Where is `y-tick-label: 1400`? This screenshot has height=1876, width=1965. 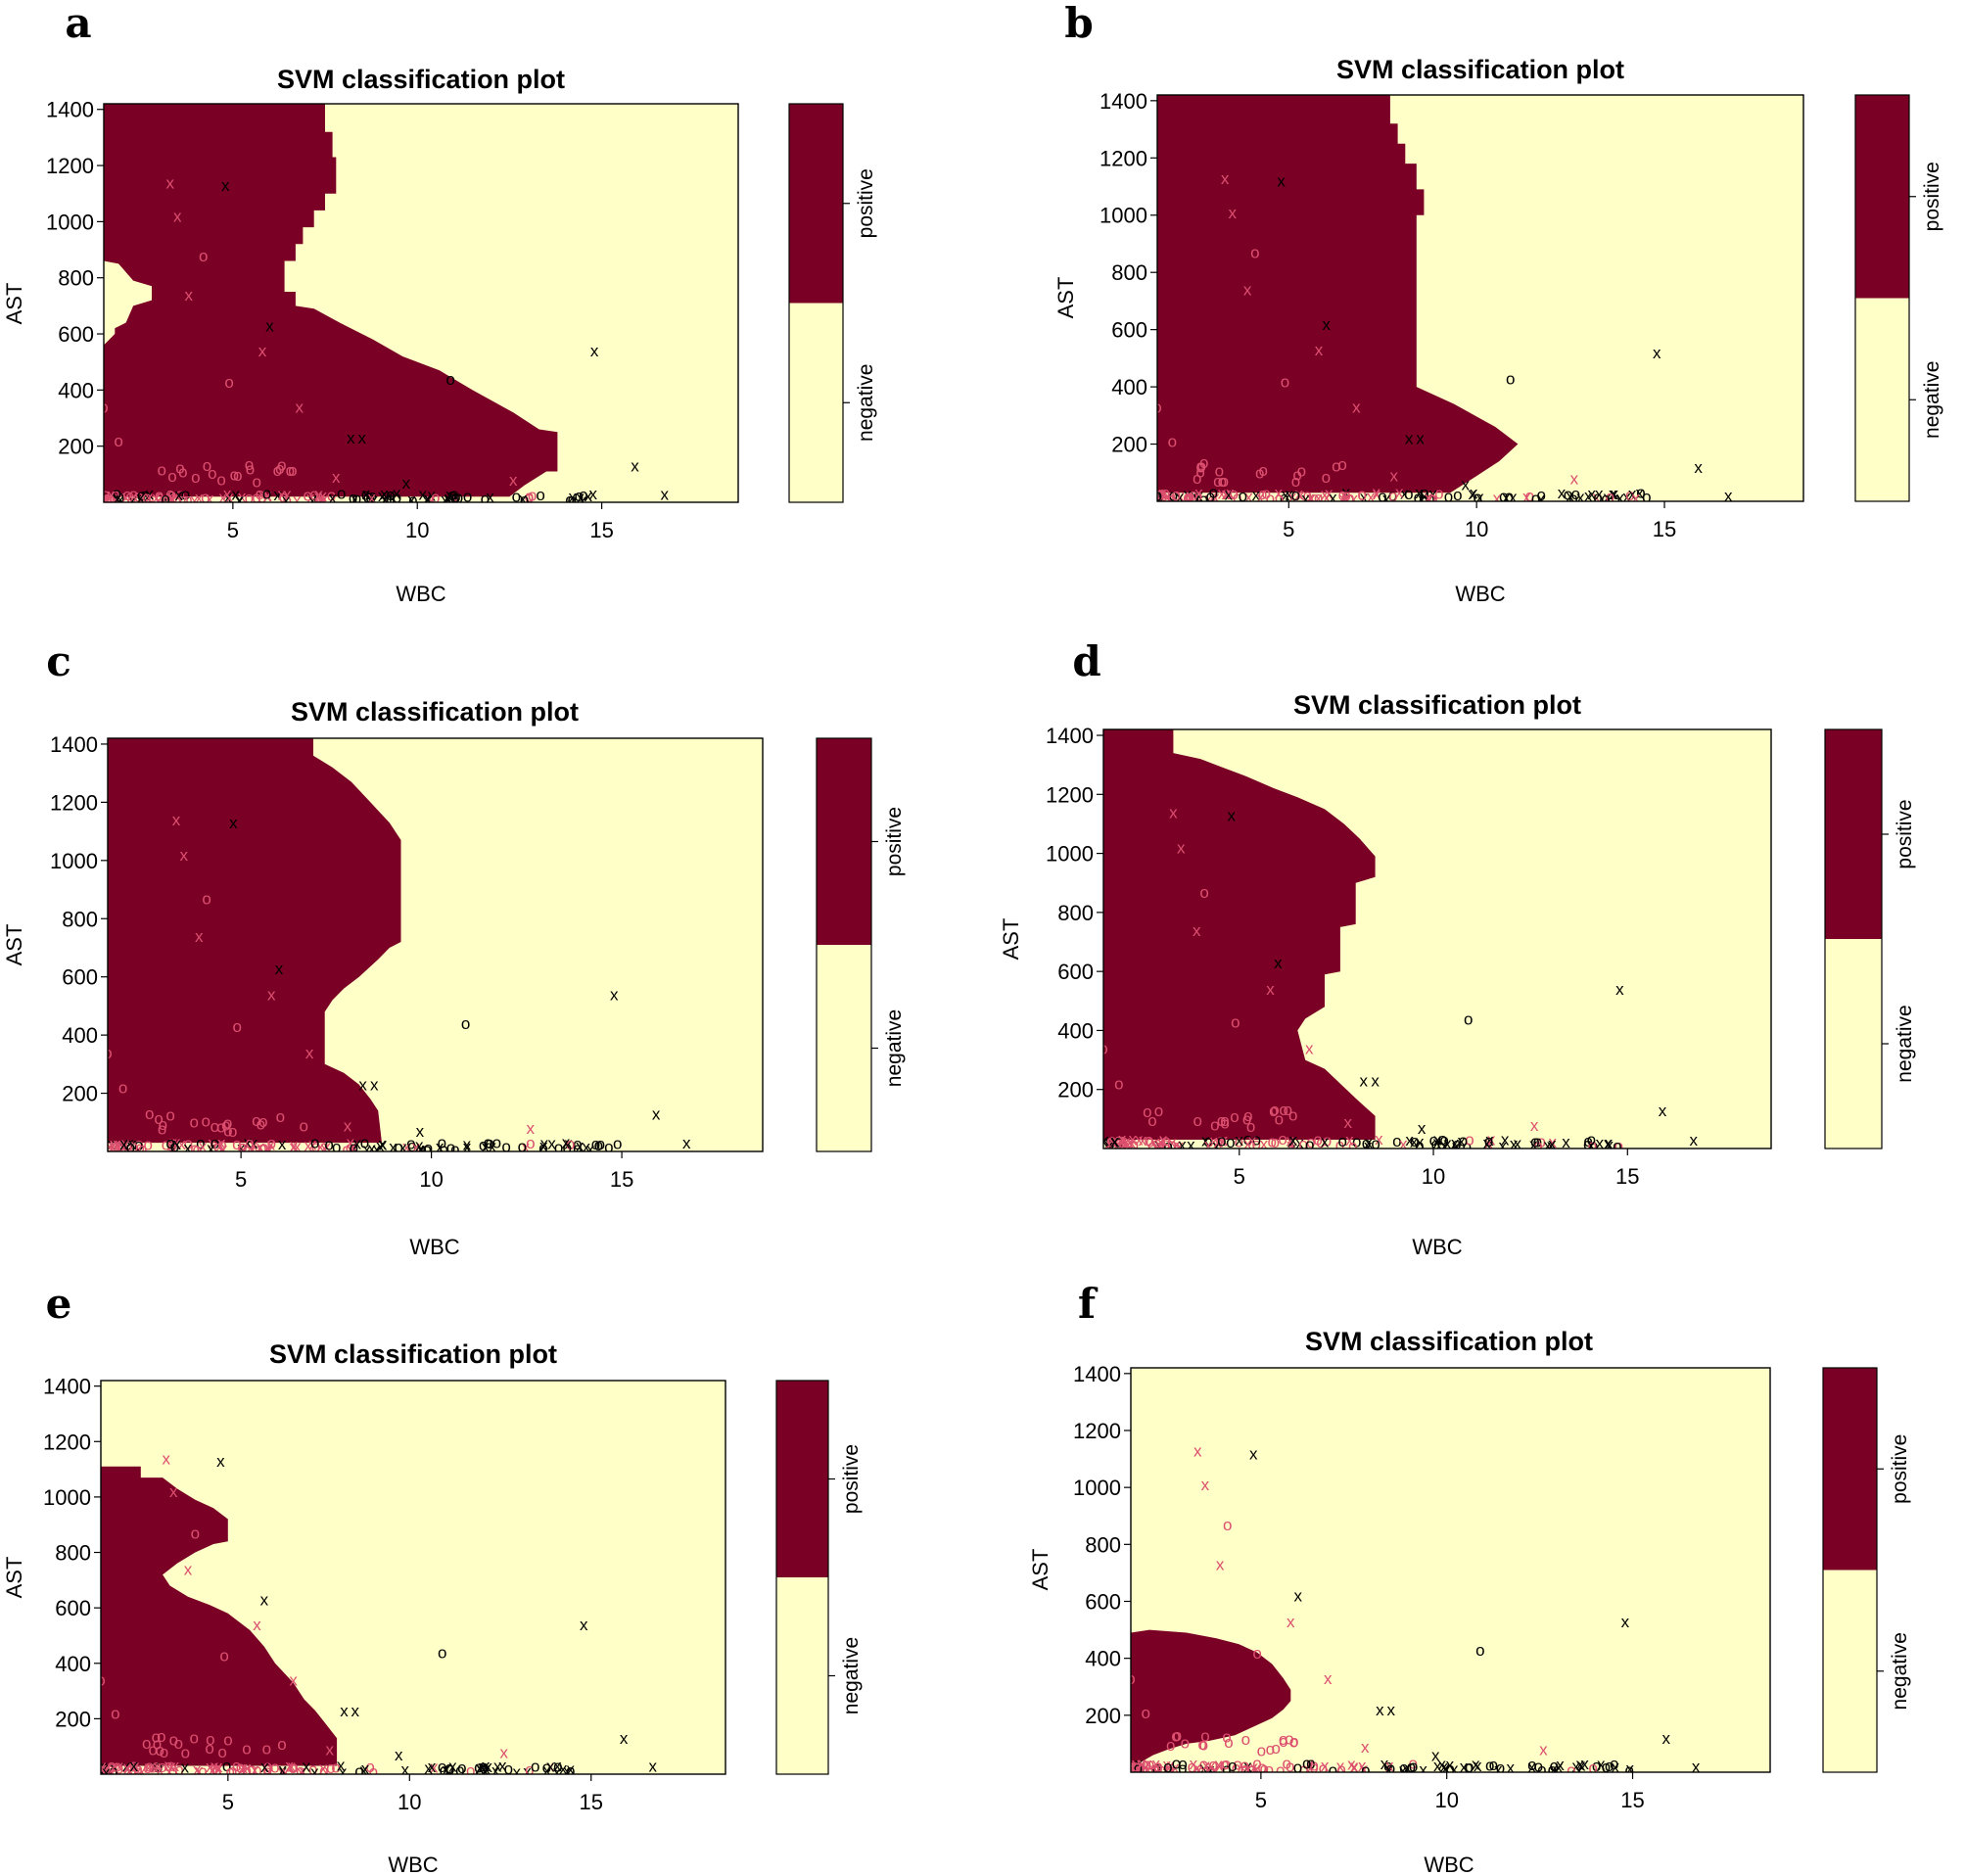
y-tick-label: 1400 is located at coordinates (70, 110).